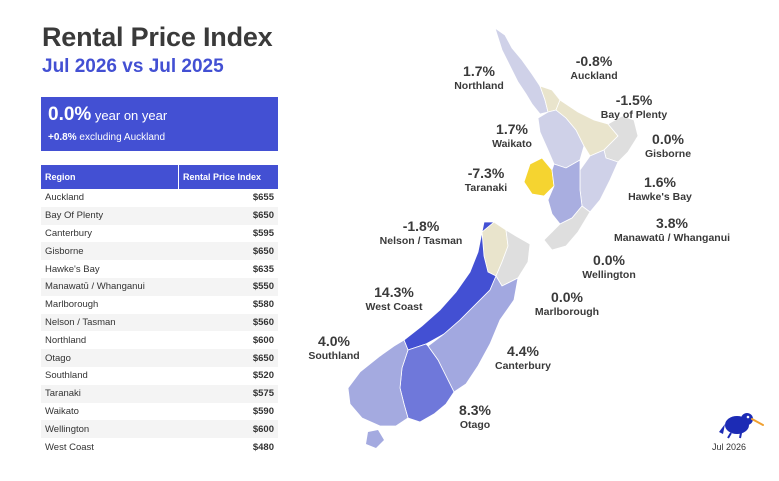  Describe the element at coordinates (72, 305) in the screenshot. I see `row-region: Marlborough` at that location.